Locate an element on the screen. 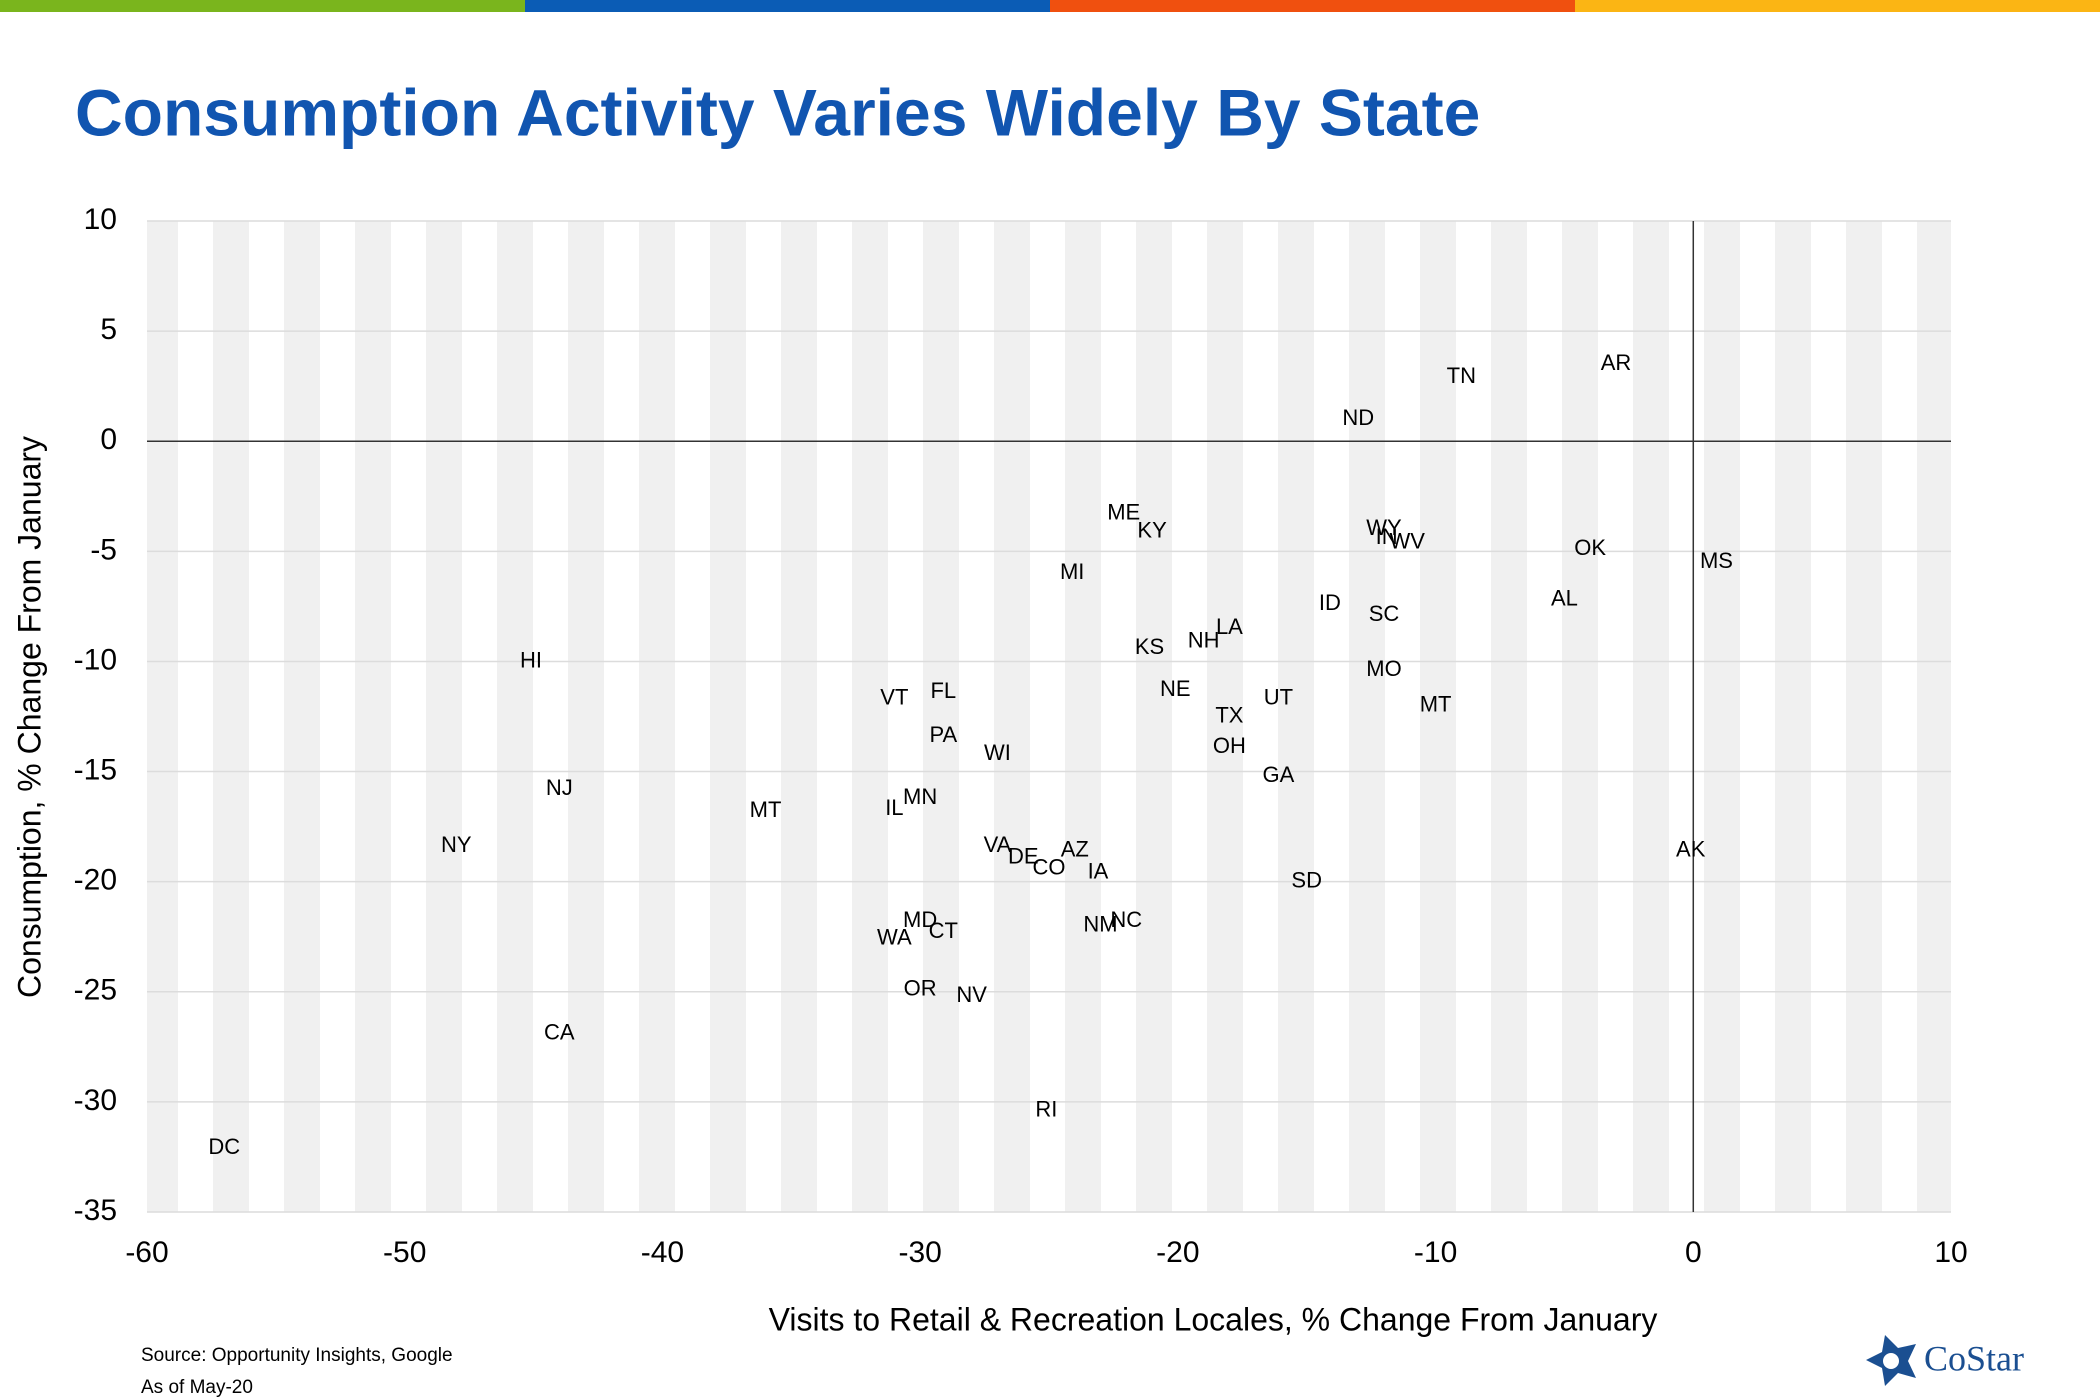 This screenshot has width=2100, height=1400. point-label: OH is located at coordinates (1229, 745).